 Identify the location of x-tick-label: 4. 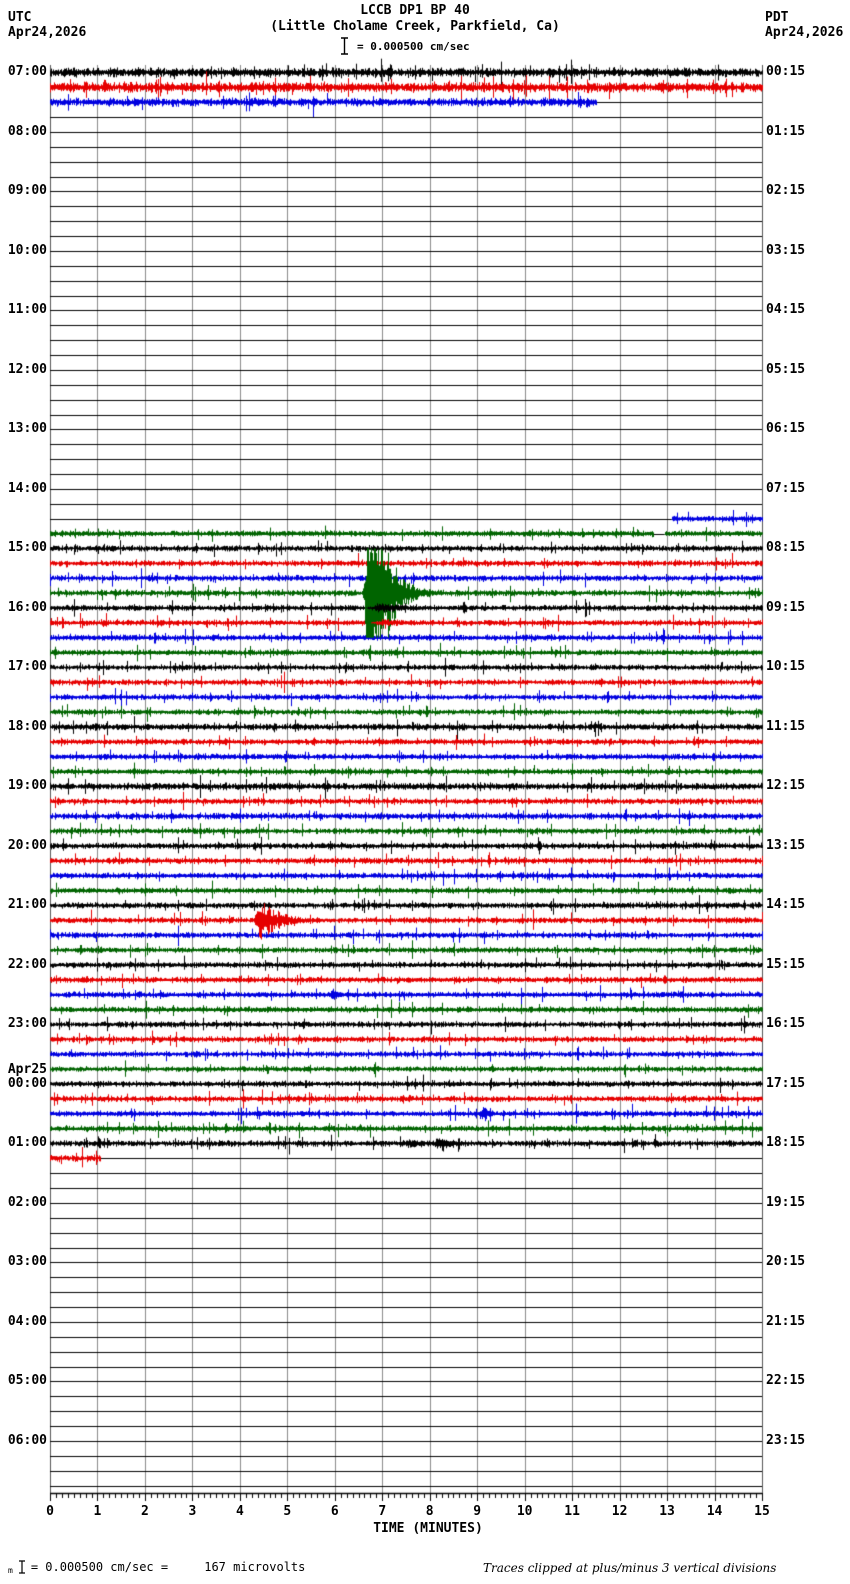
(239, 1511).